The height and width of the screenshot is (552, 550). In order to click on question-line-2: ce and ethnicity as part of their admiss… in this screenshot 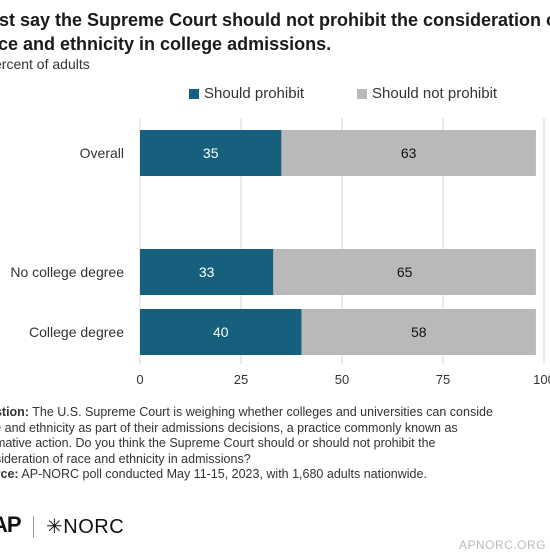, I will do `click(229, 427)`.